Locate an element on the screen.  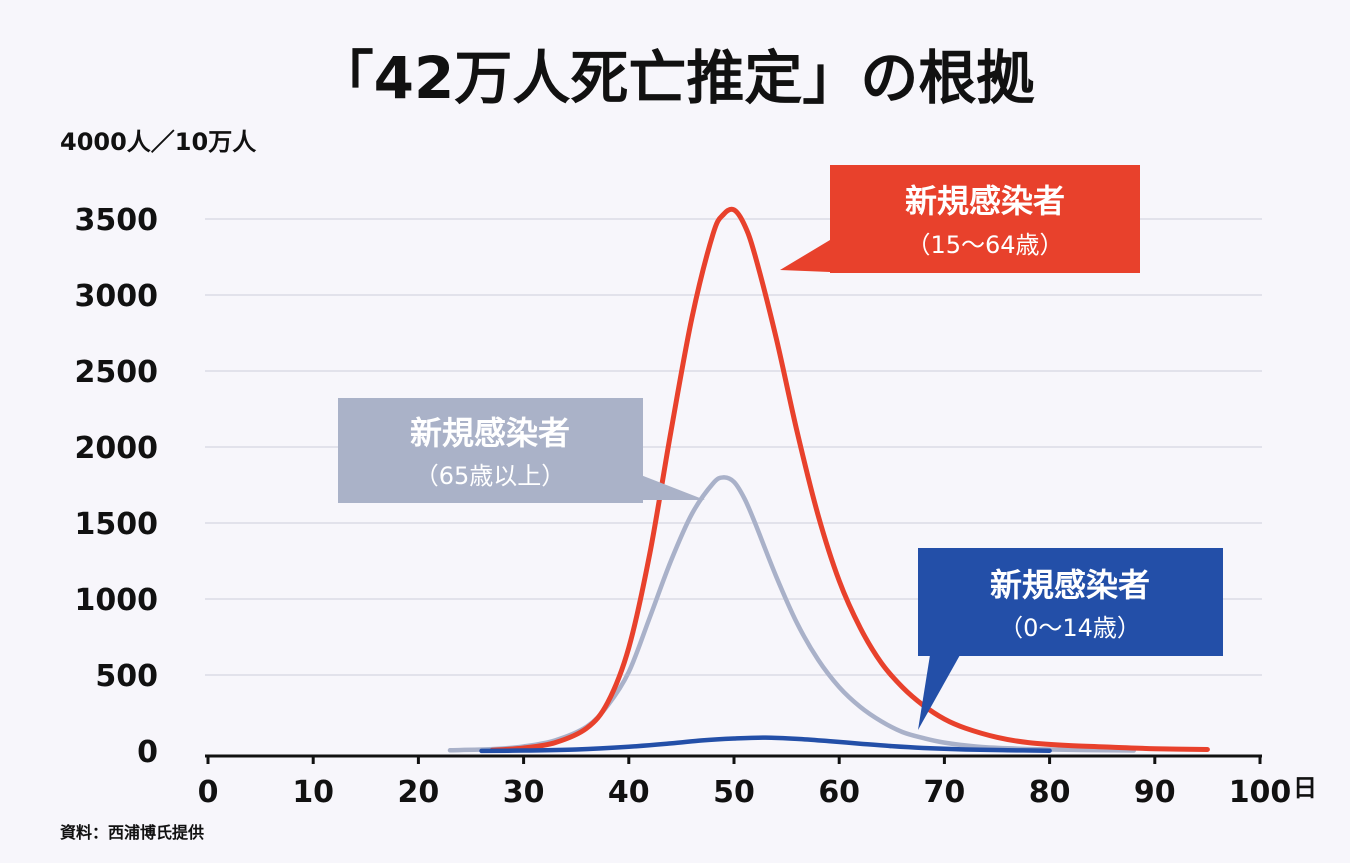
y-tick-label: 2500 is located at coordinates (117, 372).